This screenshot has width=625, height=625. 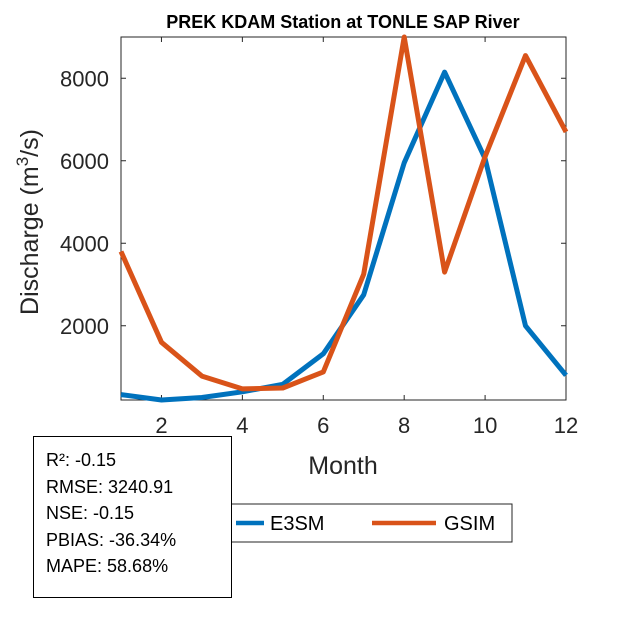 What do you see at coordinates (84, 161) in the screenshot?
I see `y-tick-label: 6000` at bounding box center [84, 161].